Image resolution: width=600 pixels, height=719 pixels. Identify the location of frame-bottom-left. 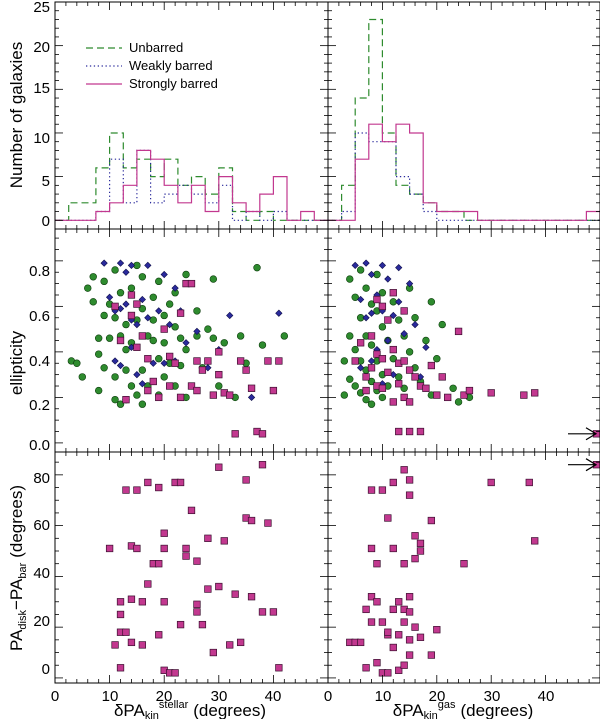
(191, 567).